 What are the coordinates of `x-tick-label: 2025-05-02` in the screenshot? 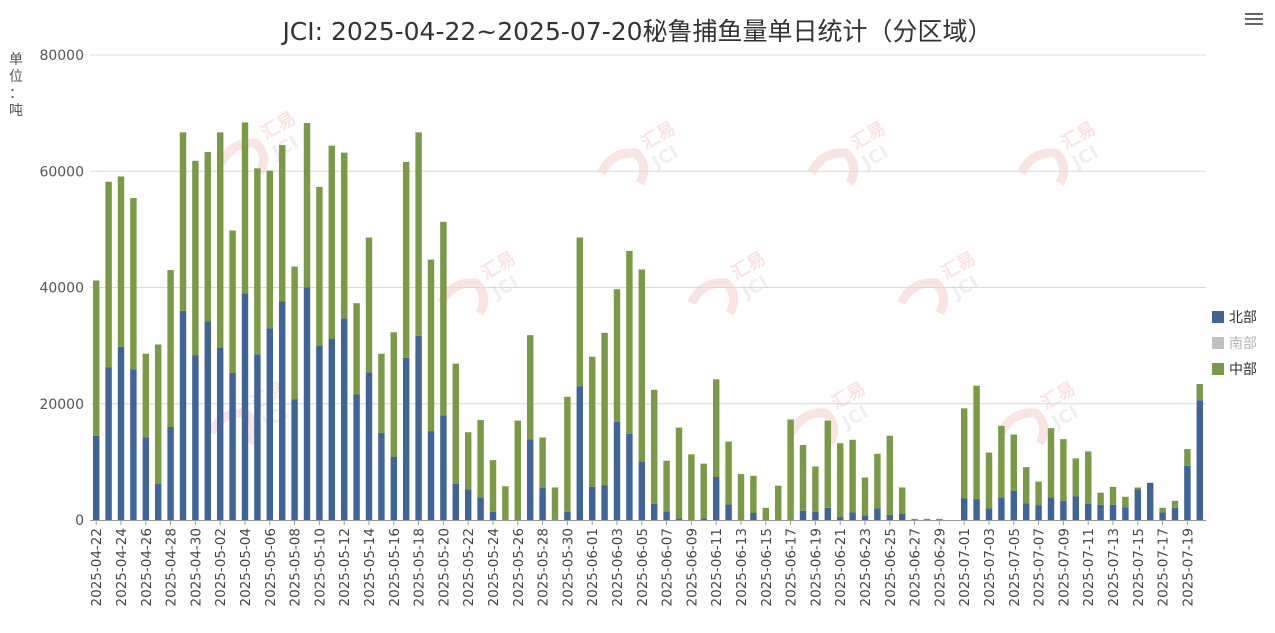 It's located at (221, 567).